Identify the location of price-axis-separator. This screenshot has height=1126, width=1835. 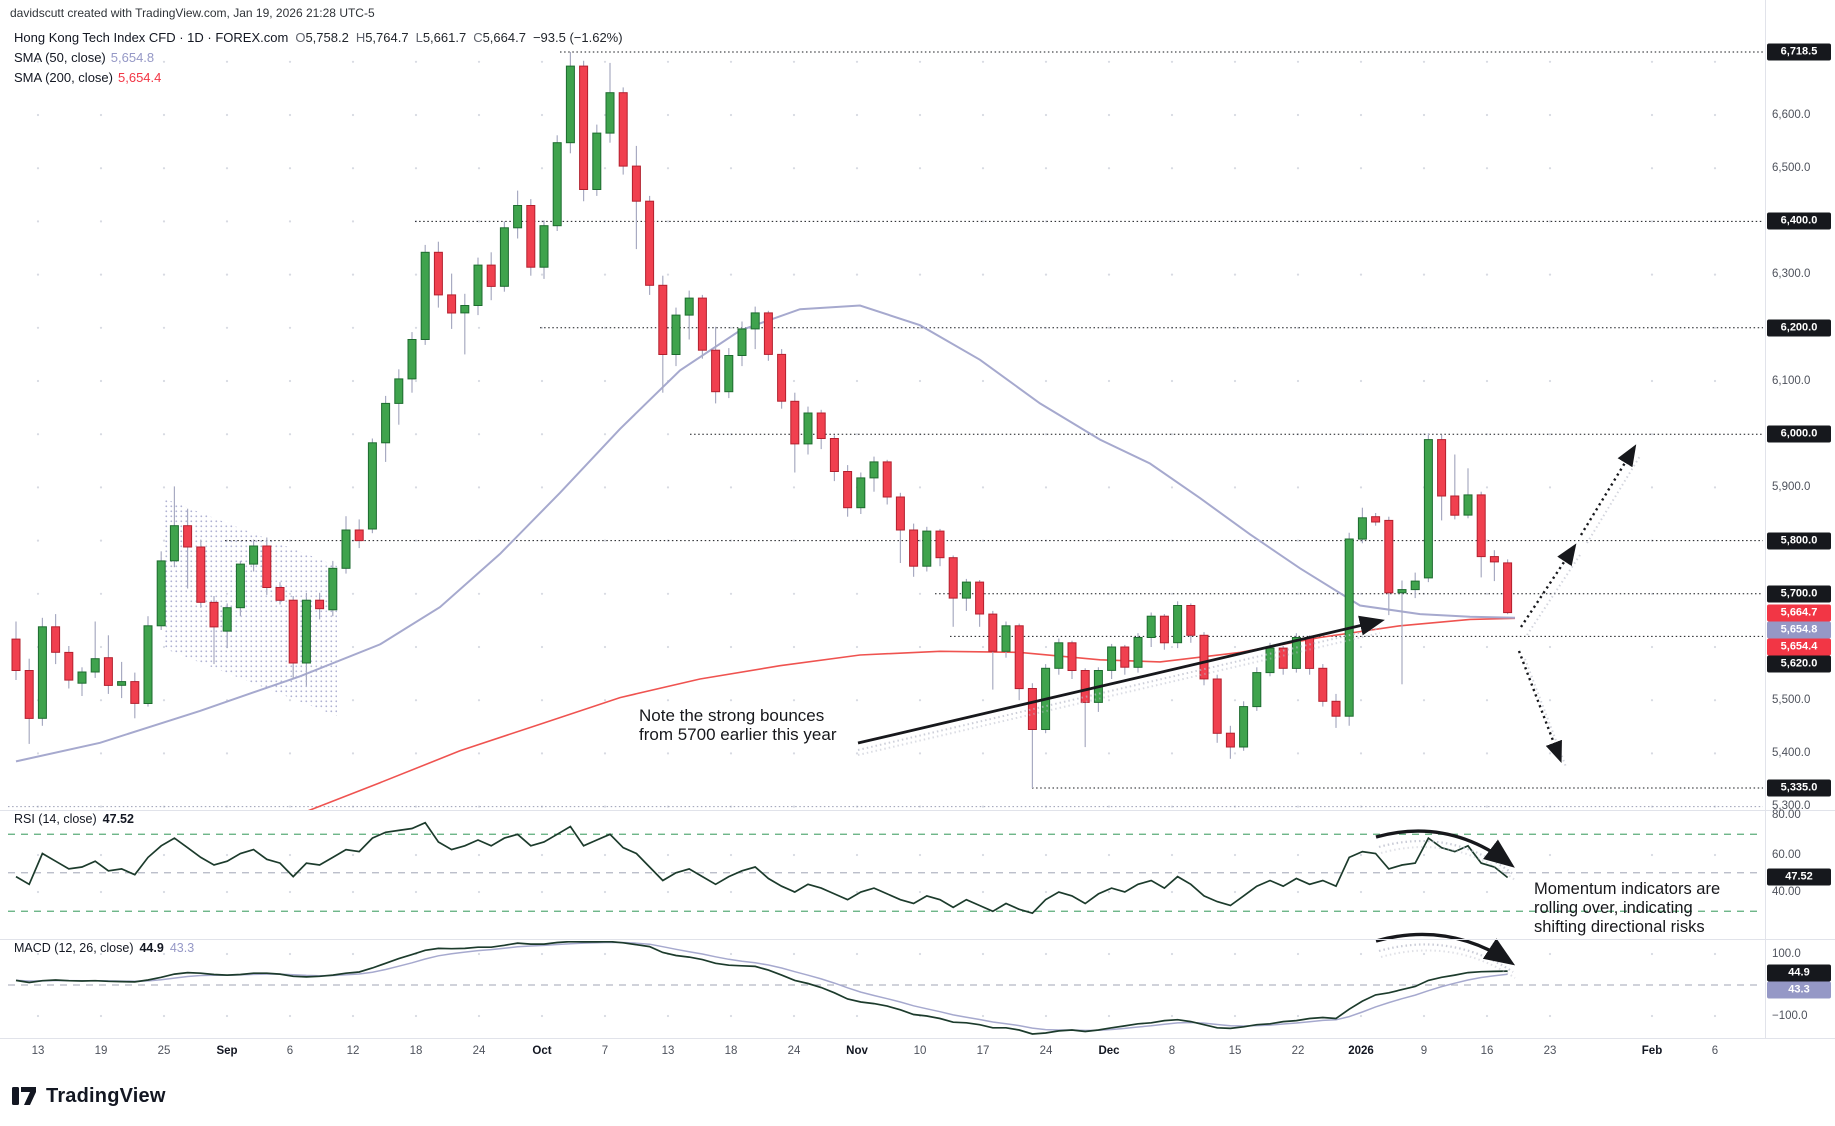
(1765, 519).